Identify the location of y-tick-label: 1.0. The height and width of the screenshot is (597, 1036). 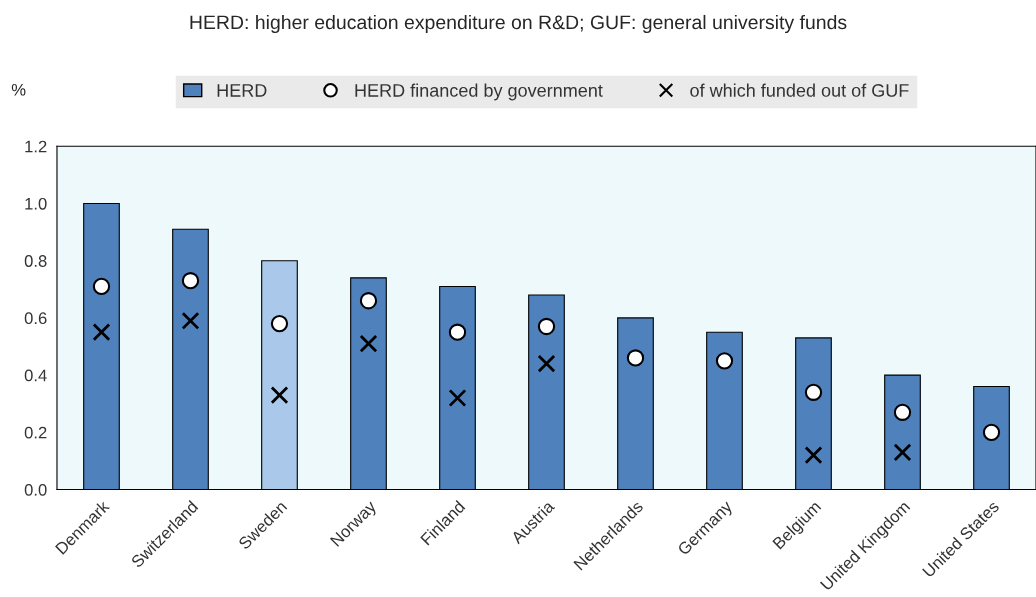
(36, 203).